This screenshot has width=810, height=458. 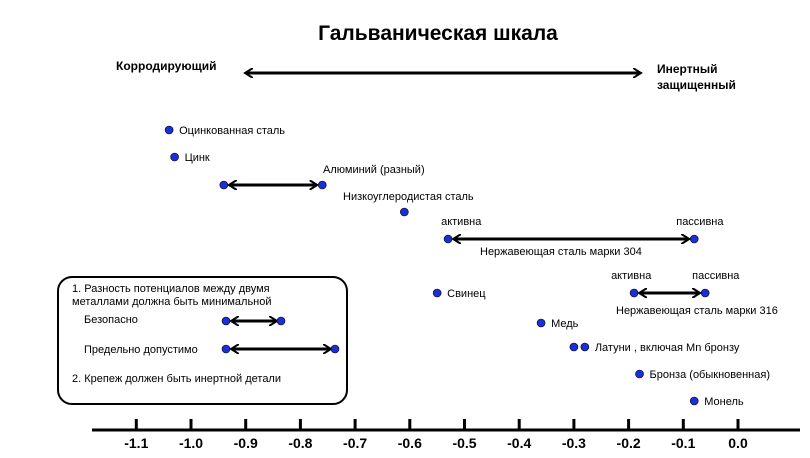 What do you see at coordinates (111, 320) in the screenshot?
I see `safe-label: Безопасно` at bounding box center [111, 320].